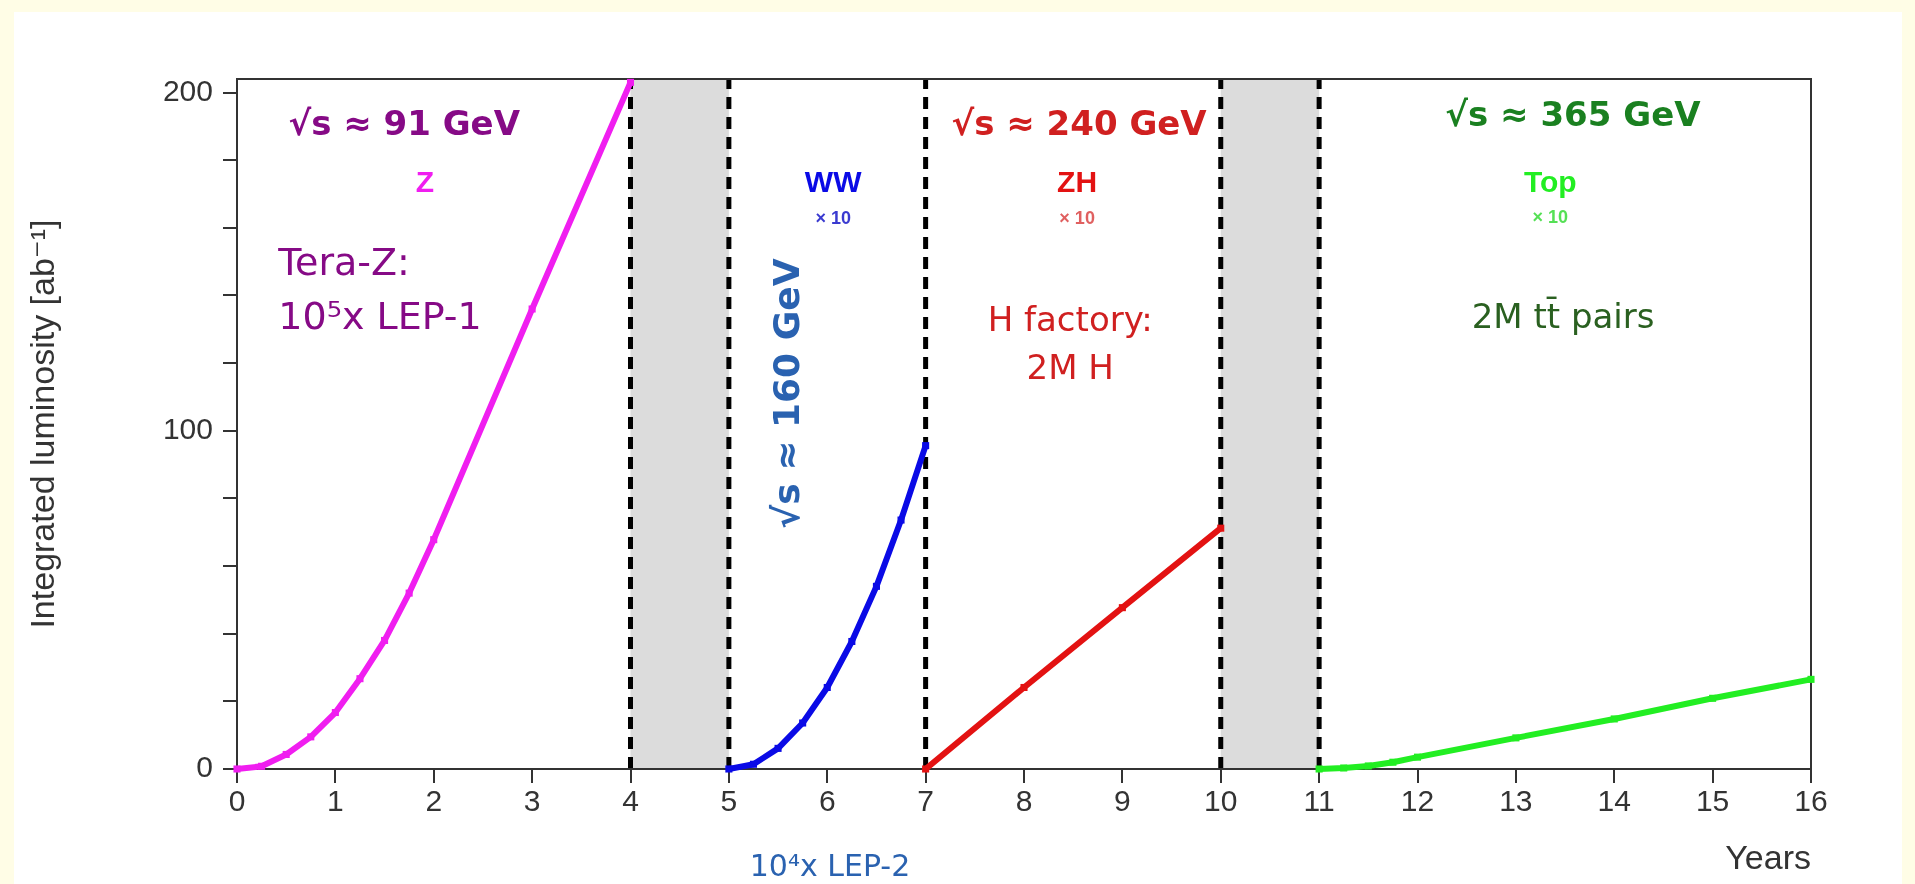 Image resolution: width=1915 pixels, height=884 pixels. Describe the element at coordinates (729, 801) in the screenshot. I see `x-tick-label: 5` at that location.